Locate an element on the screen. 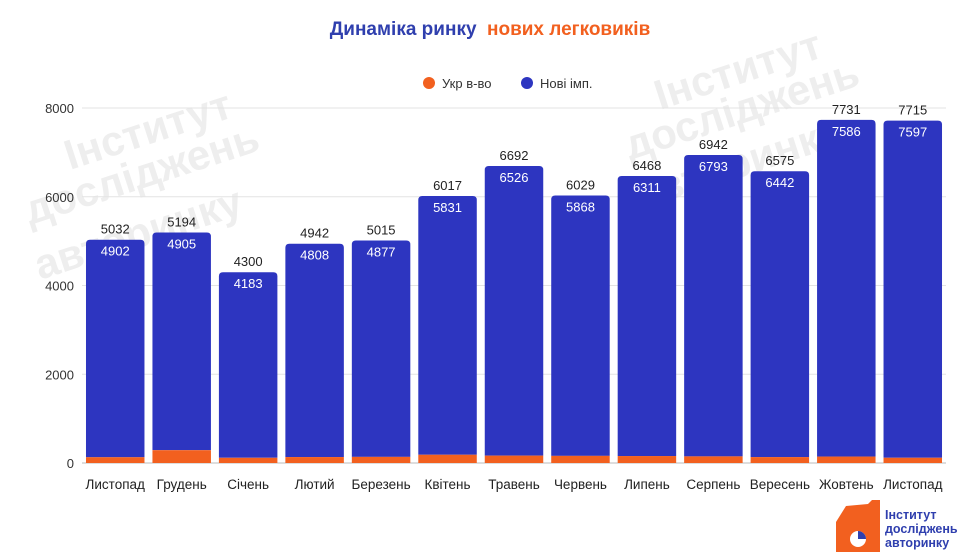  chart-title-part1: Динаміка ринку is located at coordinates (403, 29).